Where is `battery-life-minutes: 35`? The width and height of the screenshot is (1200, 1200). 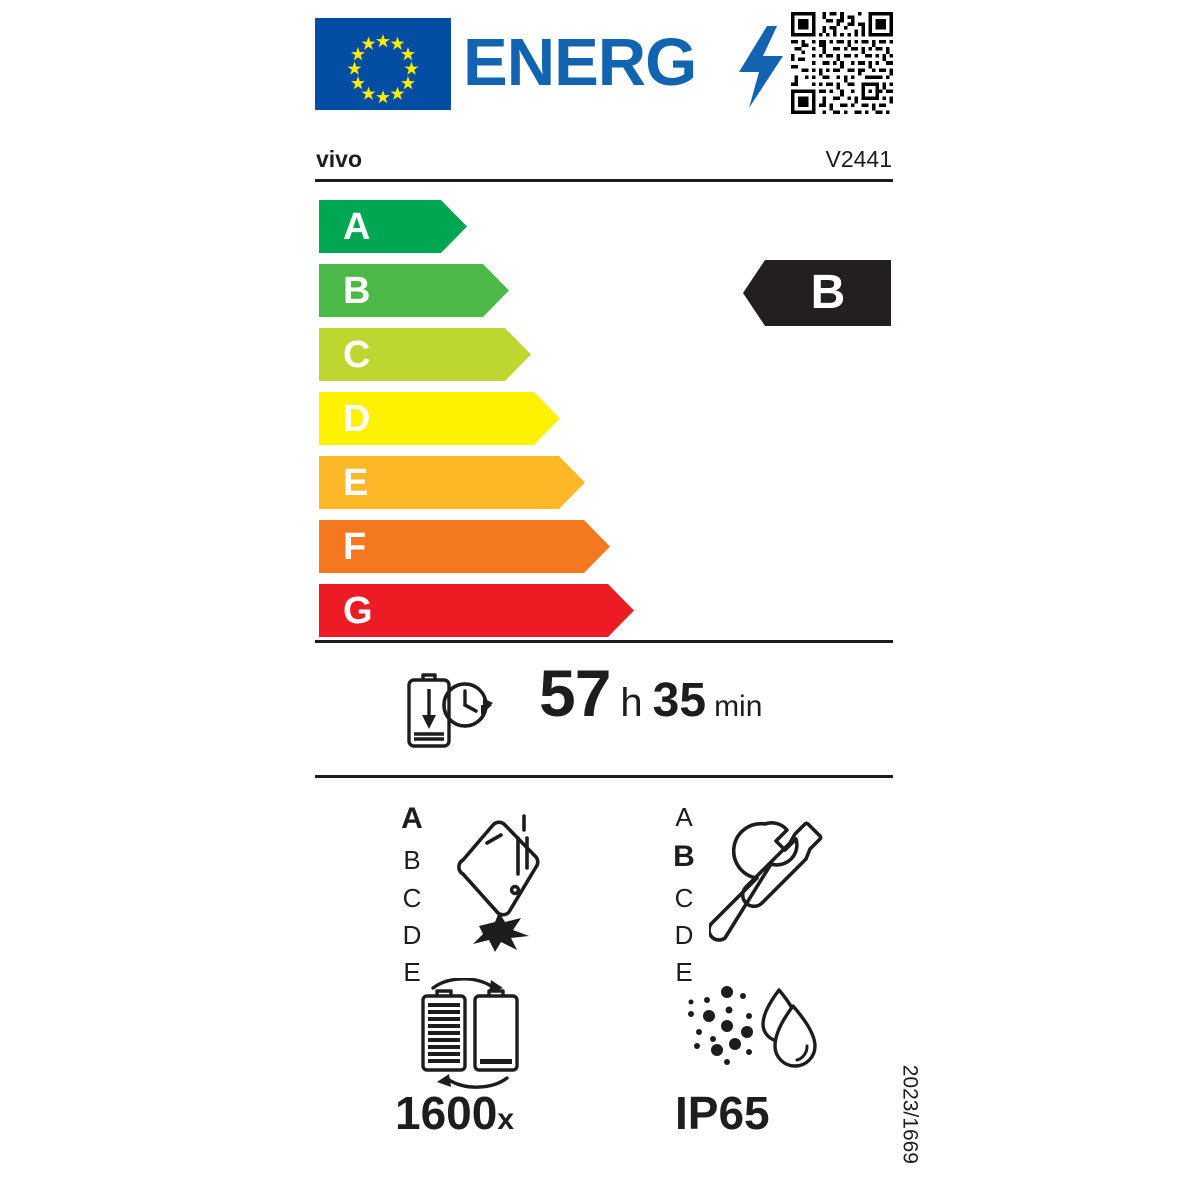 battery-life-minutes: 35 is located at coordinates (679, 700).